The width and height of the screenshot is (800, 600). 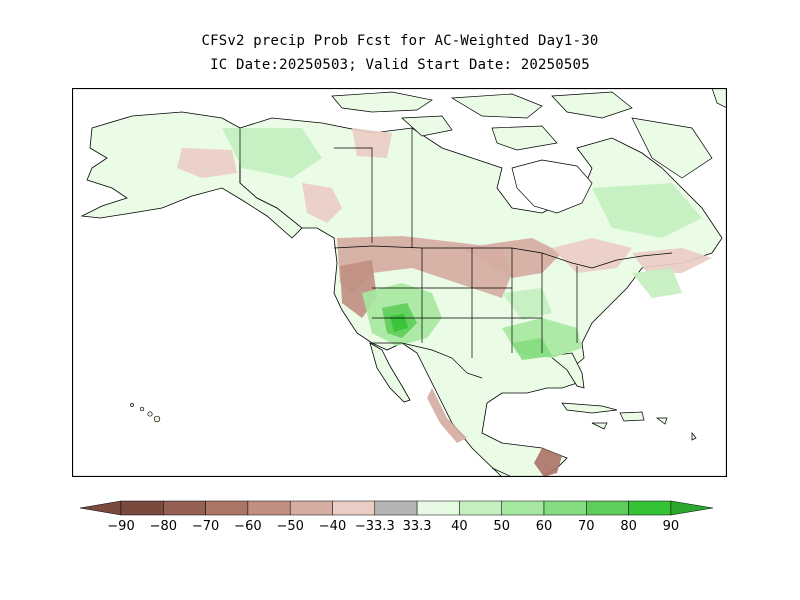 I want to click on colorbar-tick-label: −70, so click(x=205, y=526).